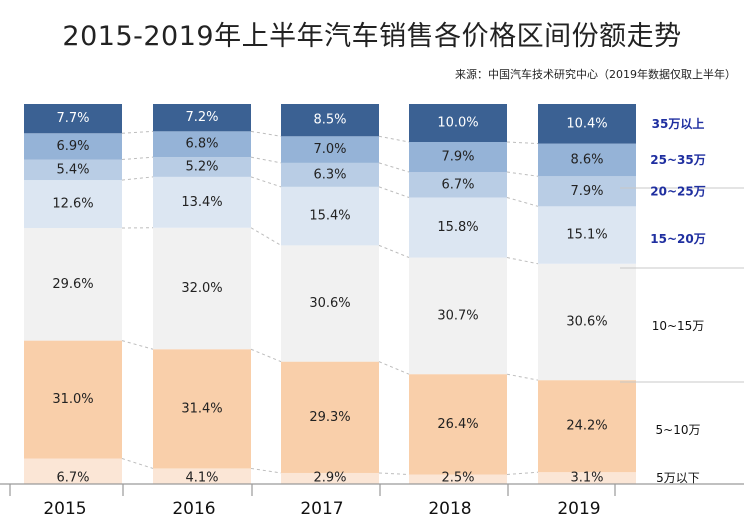 The image size is (744, 520). I want to click on value-label-2018-series-5: 7.9%, so click(457, 157).